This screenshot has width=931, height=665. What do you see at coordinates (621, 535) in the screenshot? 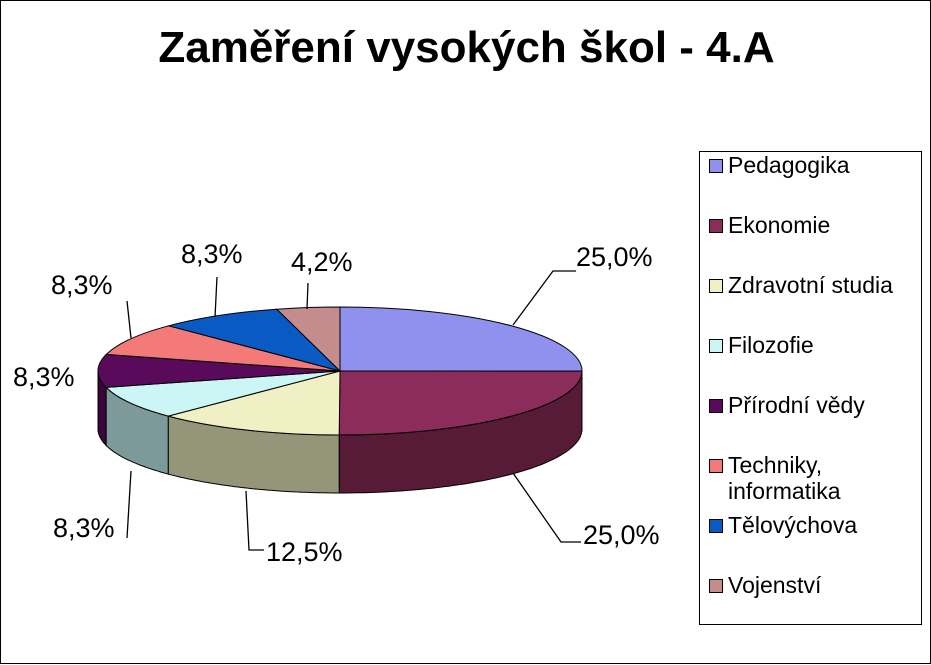
I see `data-label-1: 25,0%` at bounding box center [621, 535].